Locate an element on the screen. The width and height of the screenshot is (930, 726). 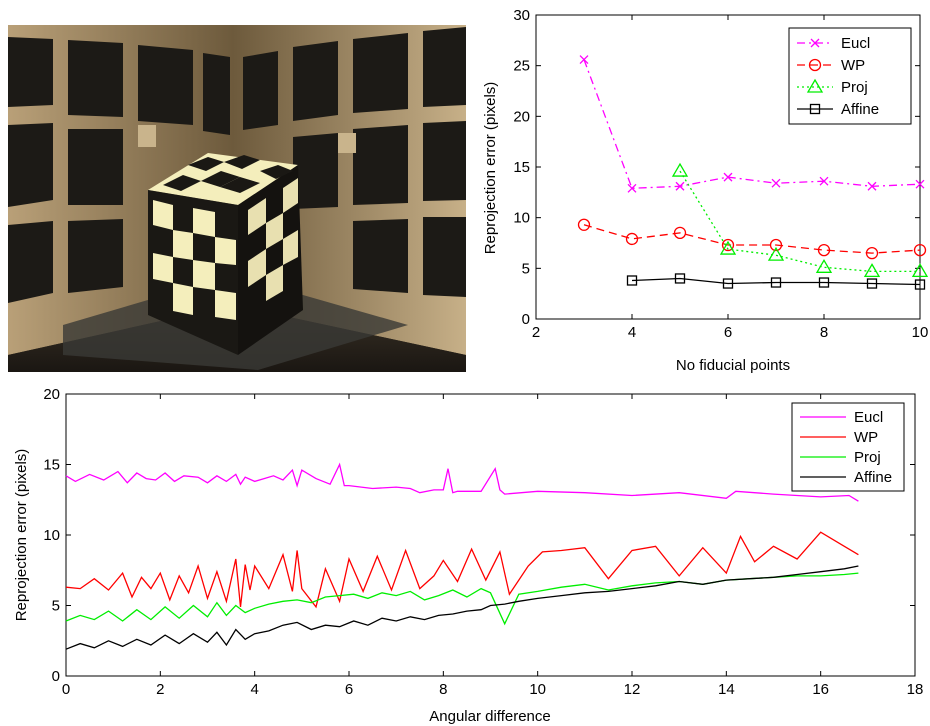
y-tick-label: 30 is located at coordinates (521, 15).